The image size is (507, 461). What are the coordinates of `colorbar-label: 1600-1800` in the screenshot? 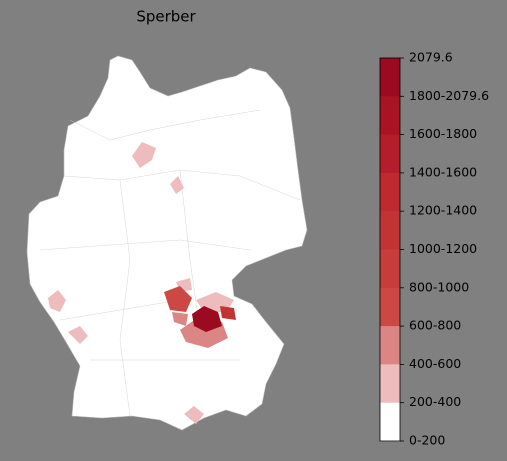 It's located at (443, 133).